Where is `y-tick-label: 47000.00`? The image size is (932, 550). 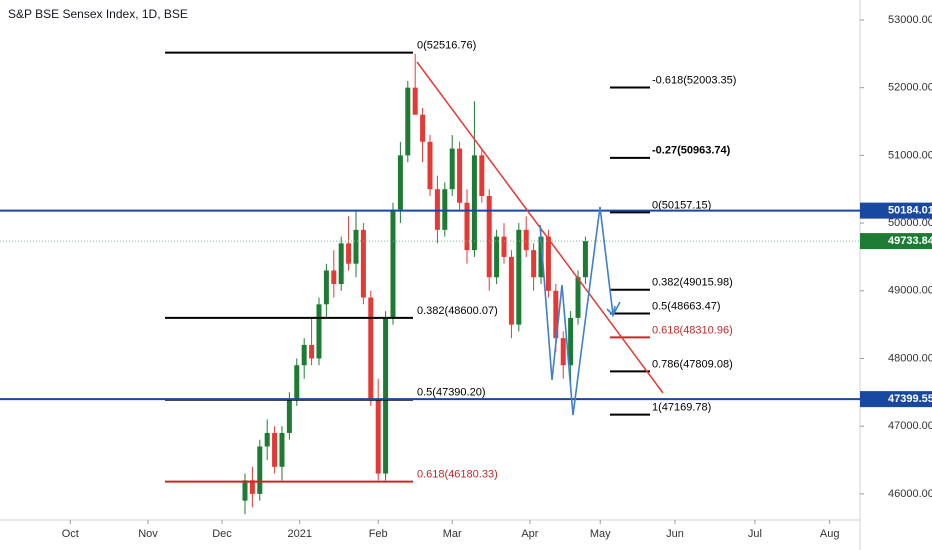
y-tick-label: 47000.00 is located at coordinates (910, 426).